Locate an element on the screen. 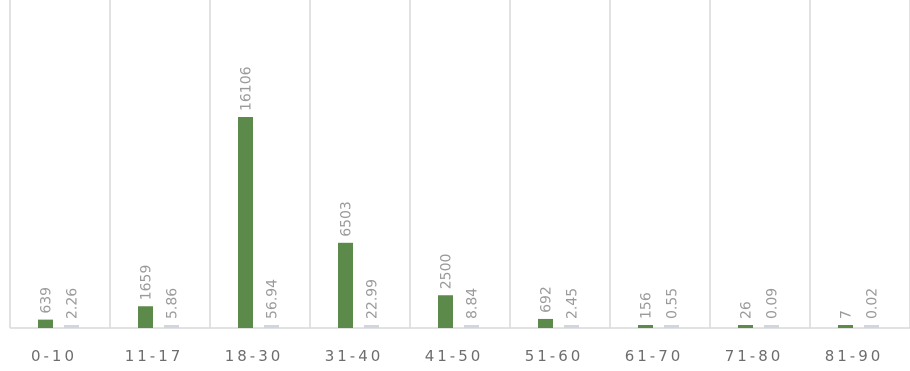  value-label-series1-71-80: 0.09 is located at coordinates (773, 303).